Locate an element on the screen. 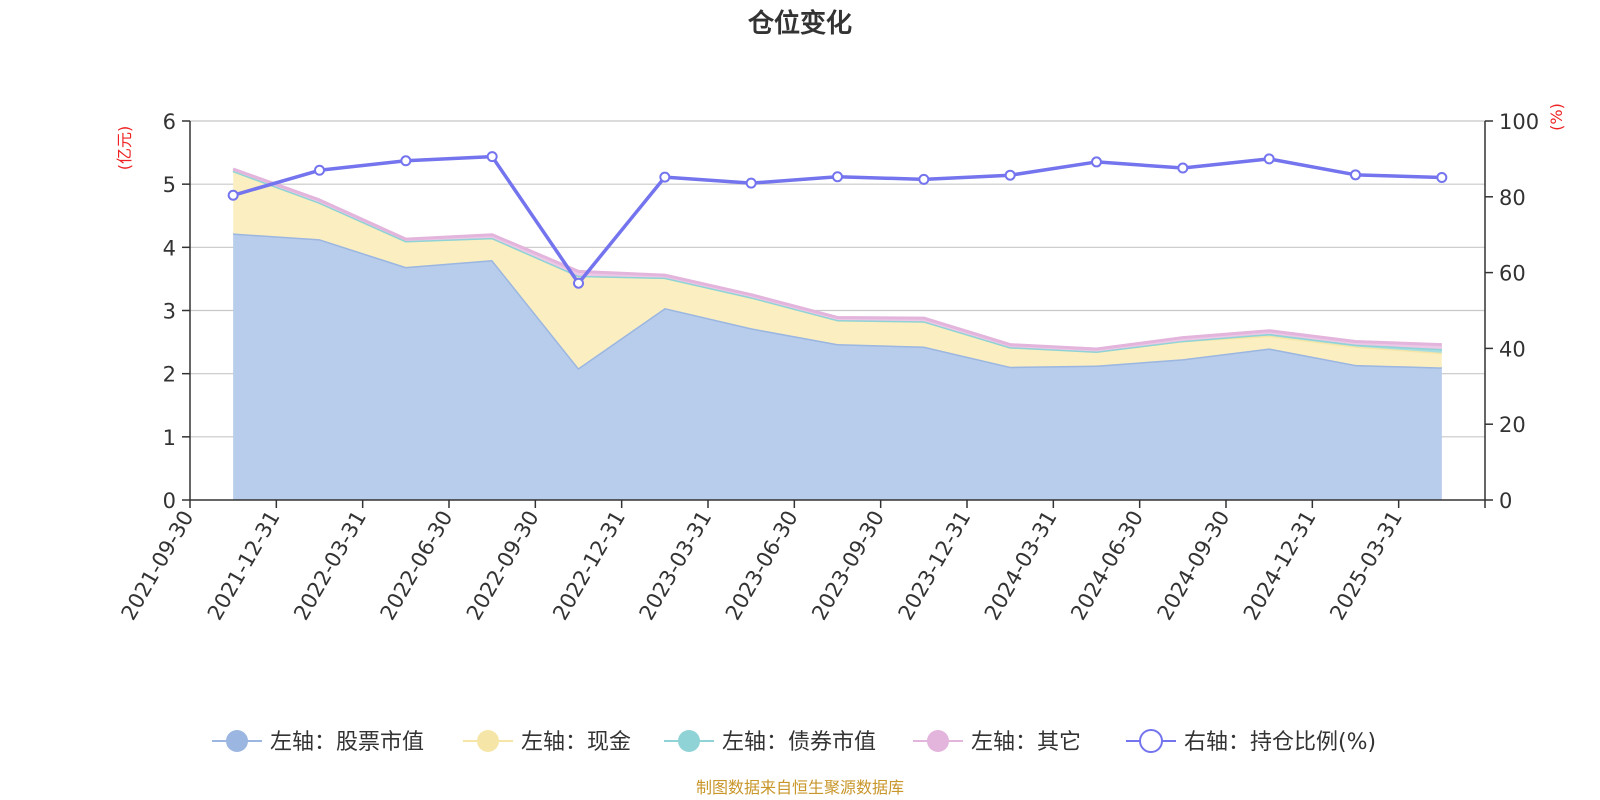 This screenshot has width=1600, height=800. x-tick-label-2022-03-31: 2022-03-31 is located at coordinates (330, 566).